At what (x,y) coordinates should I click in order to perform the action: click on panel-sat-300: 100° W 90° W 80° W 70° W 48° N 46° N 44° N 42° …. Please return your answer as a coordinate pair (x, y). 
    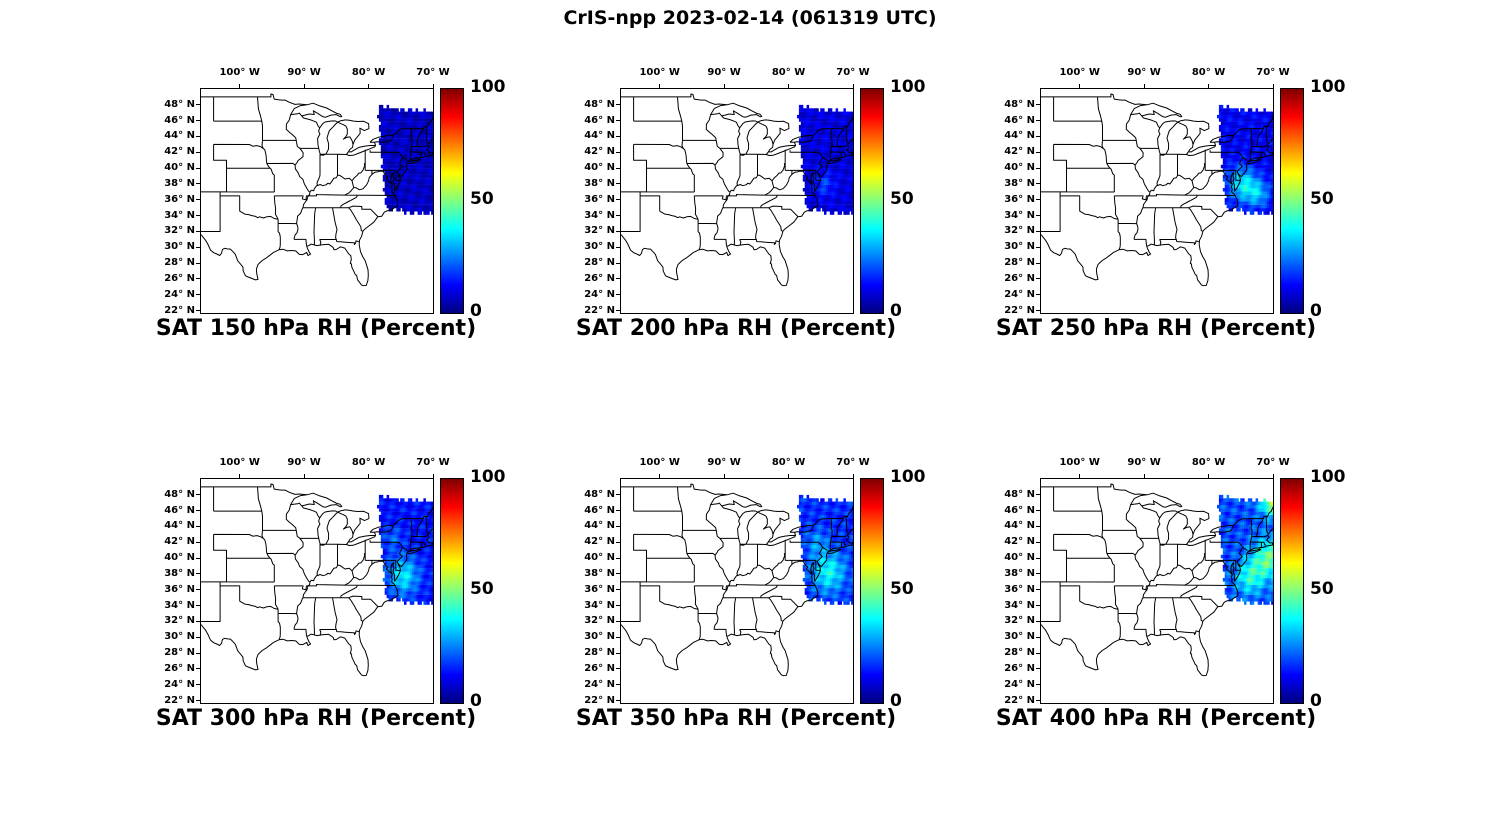
    Looking at the image, I should click on (335, 611).